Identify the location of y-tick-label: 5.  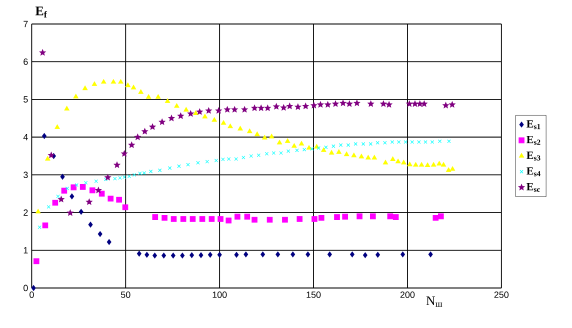
(26, 99).